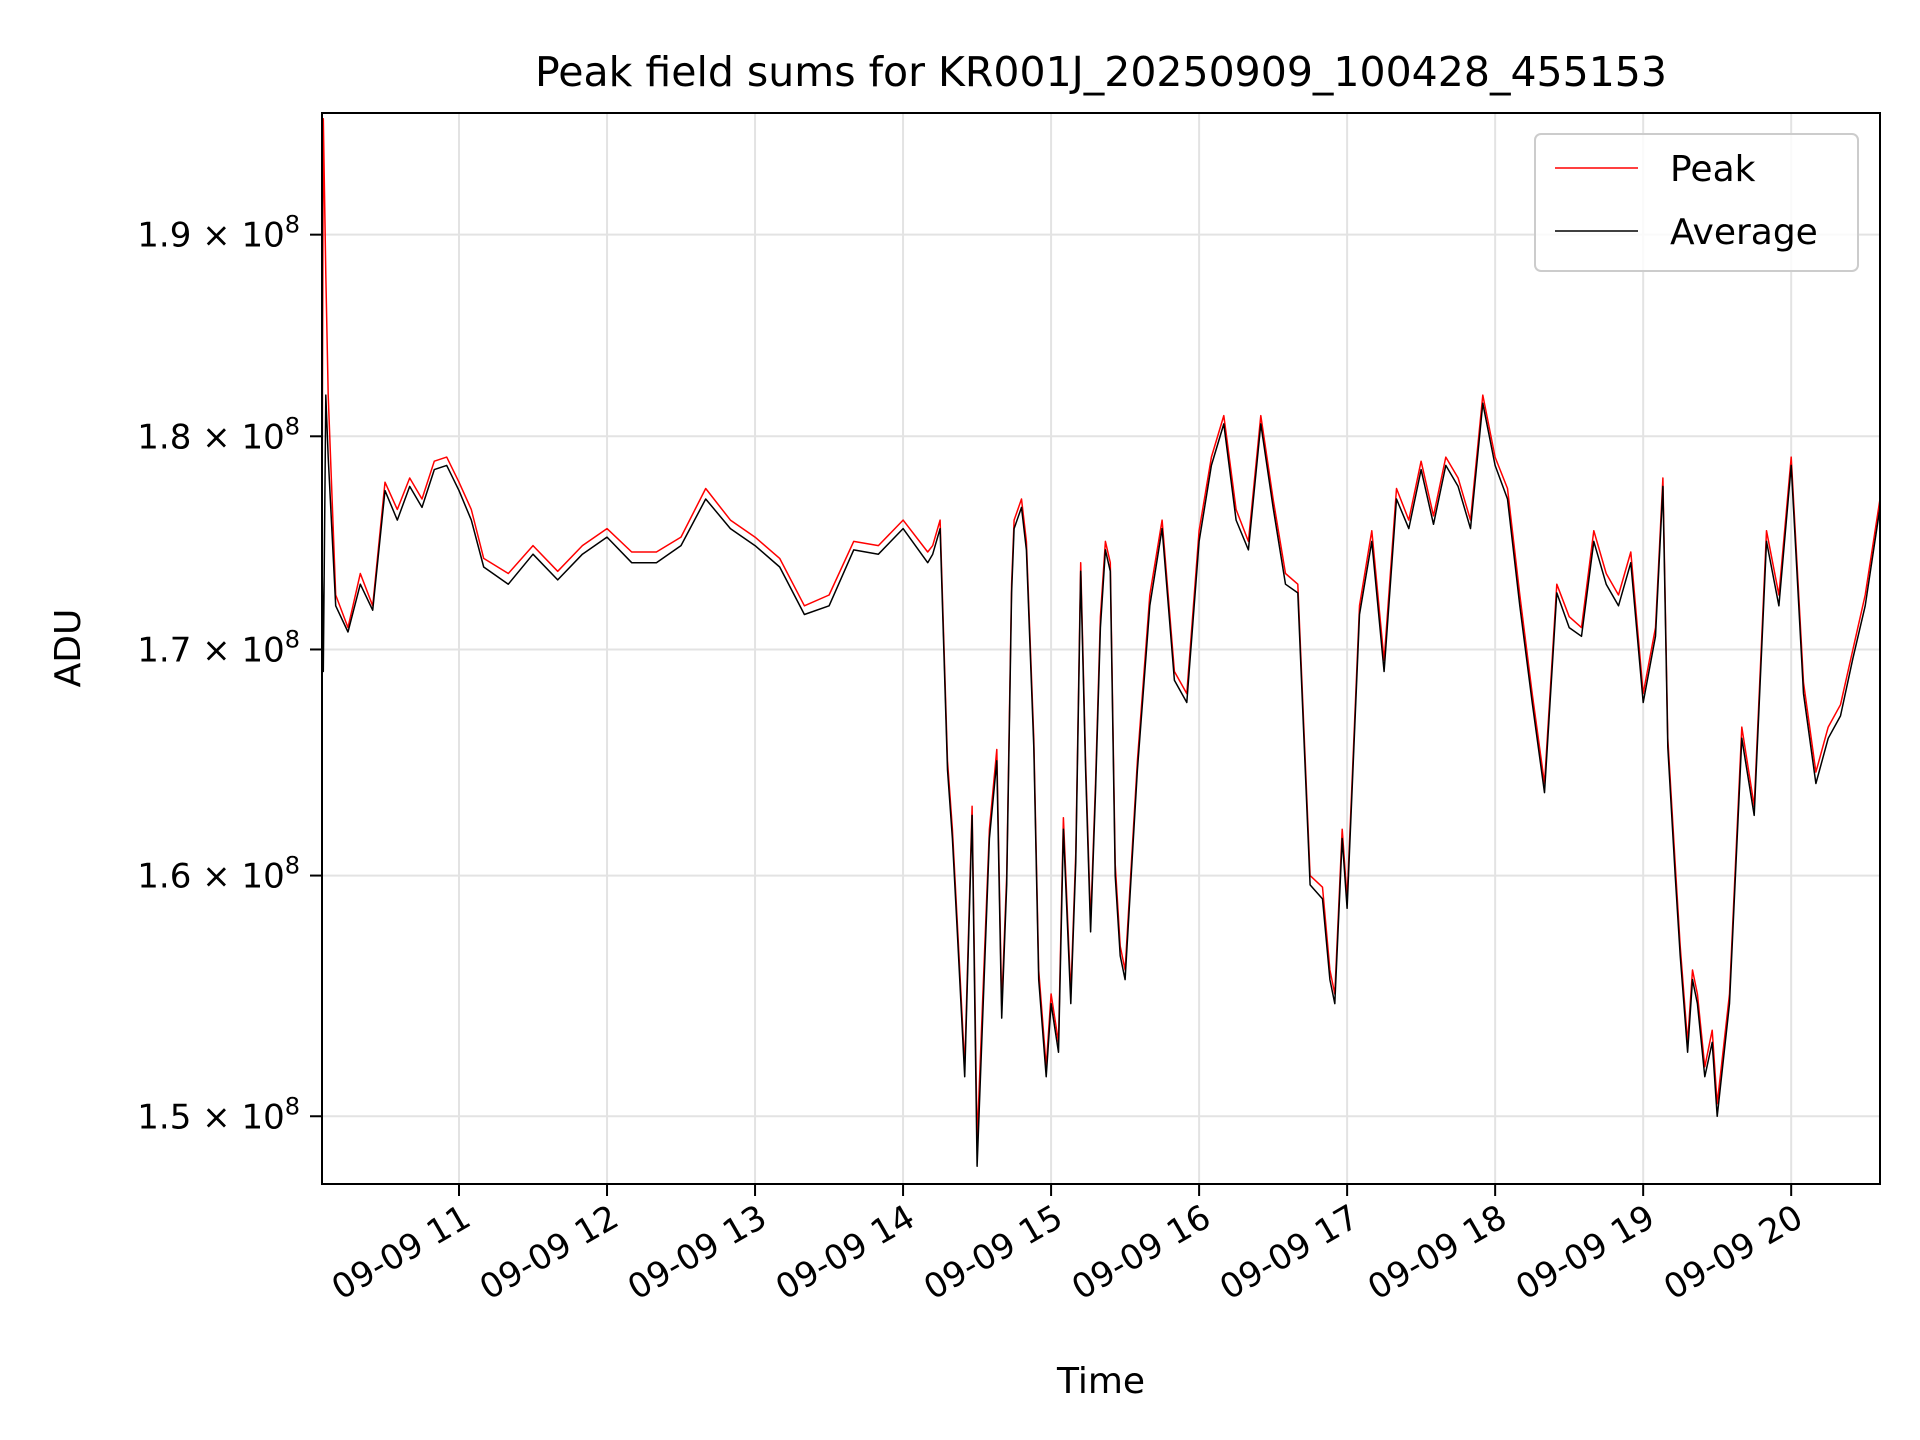 Image resolution: width=1920 pixels, height=1440 pixels. Describe the element at coordinates (164, 437) in the screenshot. I see `y-tick-mantissa: 1.8` at that location.